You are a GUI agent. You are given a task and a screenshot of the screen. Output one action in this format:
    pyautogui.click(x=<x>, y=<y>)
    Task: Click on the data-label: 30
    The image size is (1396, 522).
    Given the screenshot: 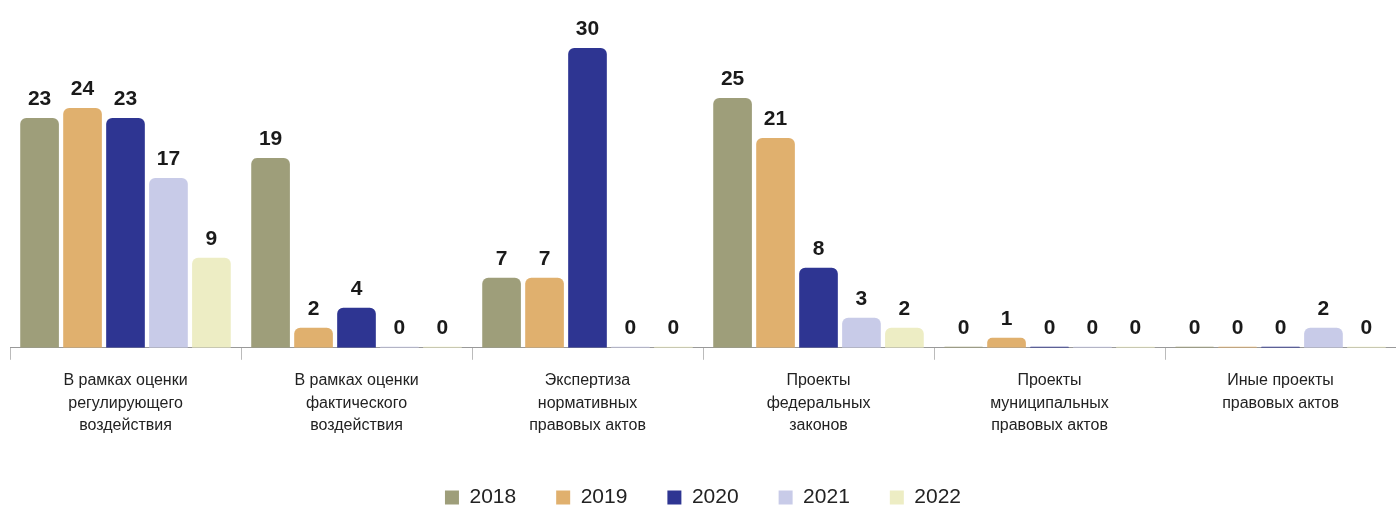 What is the action you would take?
    pyautogui.click(x=587, y=28)
    